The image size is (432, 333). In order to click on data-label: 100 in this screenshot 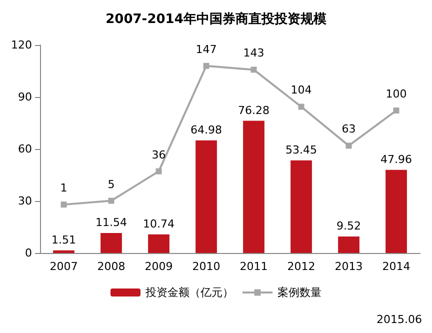, I will do `click(396, 94)`.